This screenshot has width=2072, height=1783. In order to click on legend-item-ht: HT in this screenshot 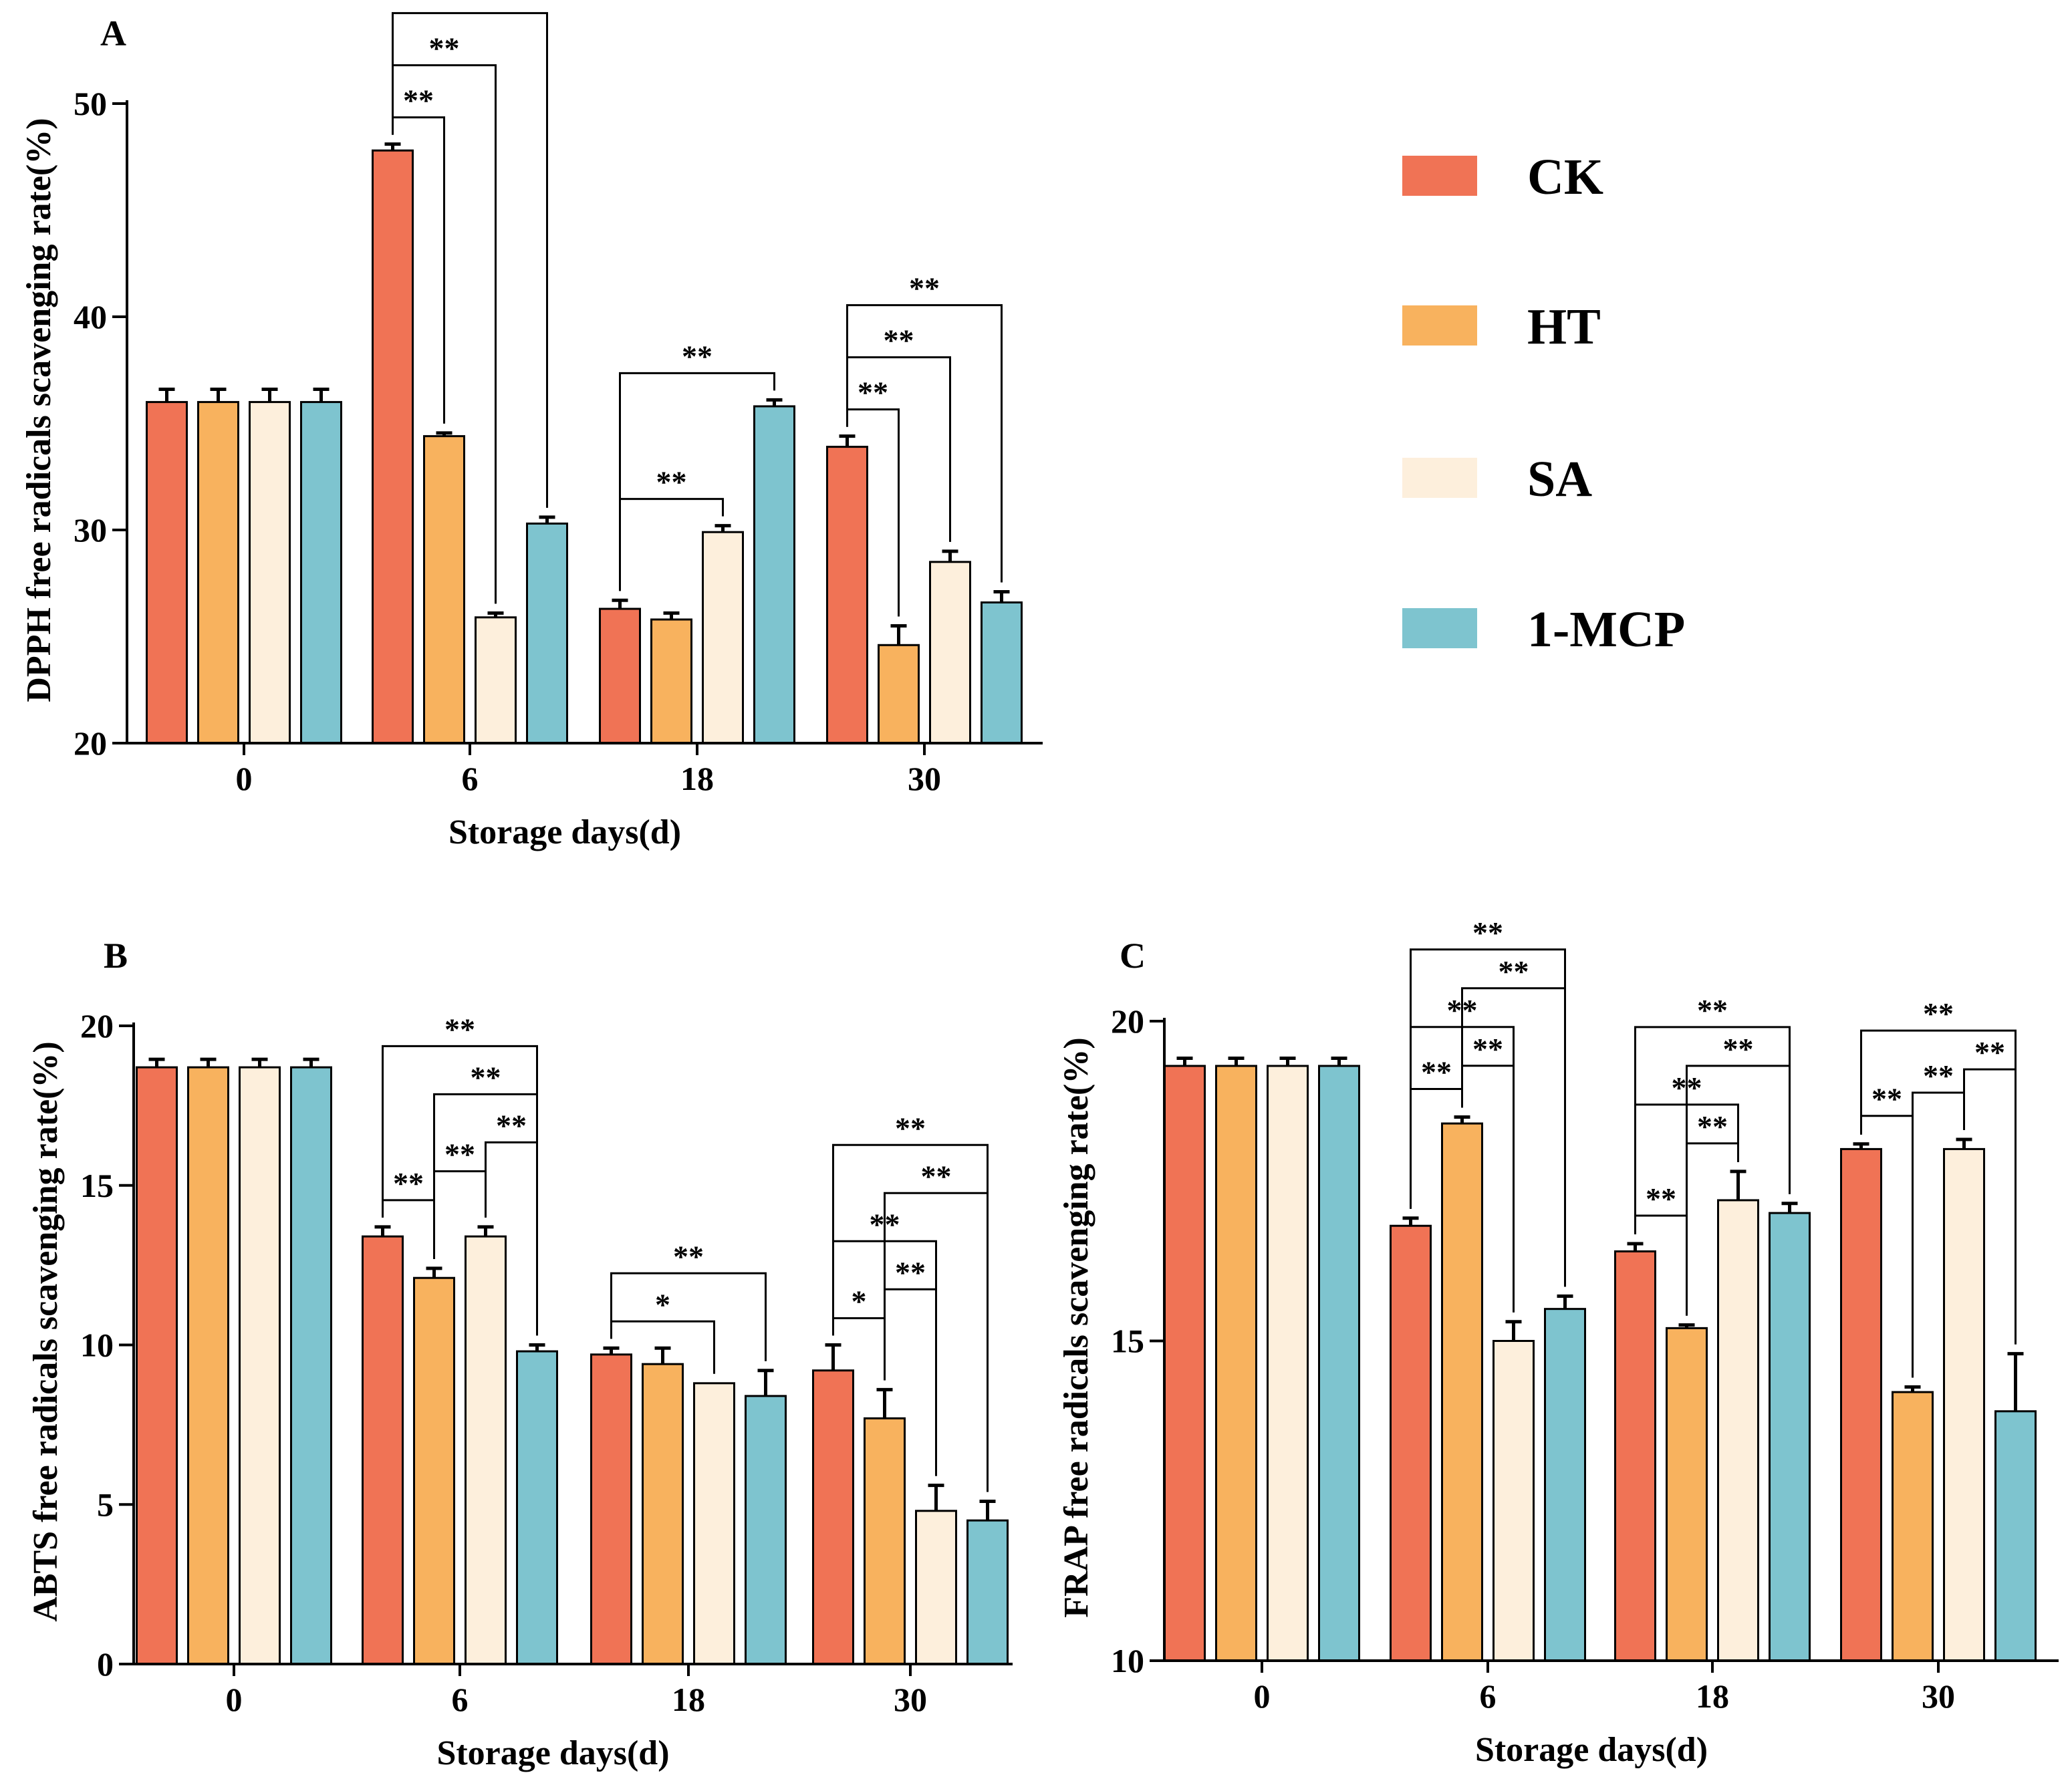, I will do `click(1501, 327)`.